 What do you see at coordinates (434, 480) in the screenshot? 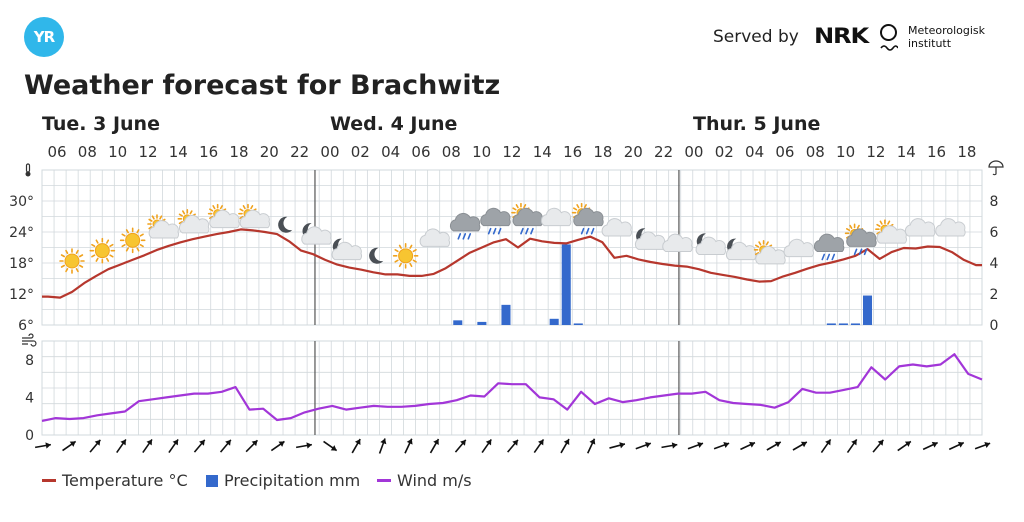
I see `legend-wind-label: Wind m/s` at bounding box center [434, 480].